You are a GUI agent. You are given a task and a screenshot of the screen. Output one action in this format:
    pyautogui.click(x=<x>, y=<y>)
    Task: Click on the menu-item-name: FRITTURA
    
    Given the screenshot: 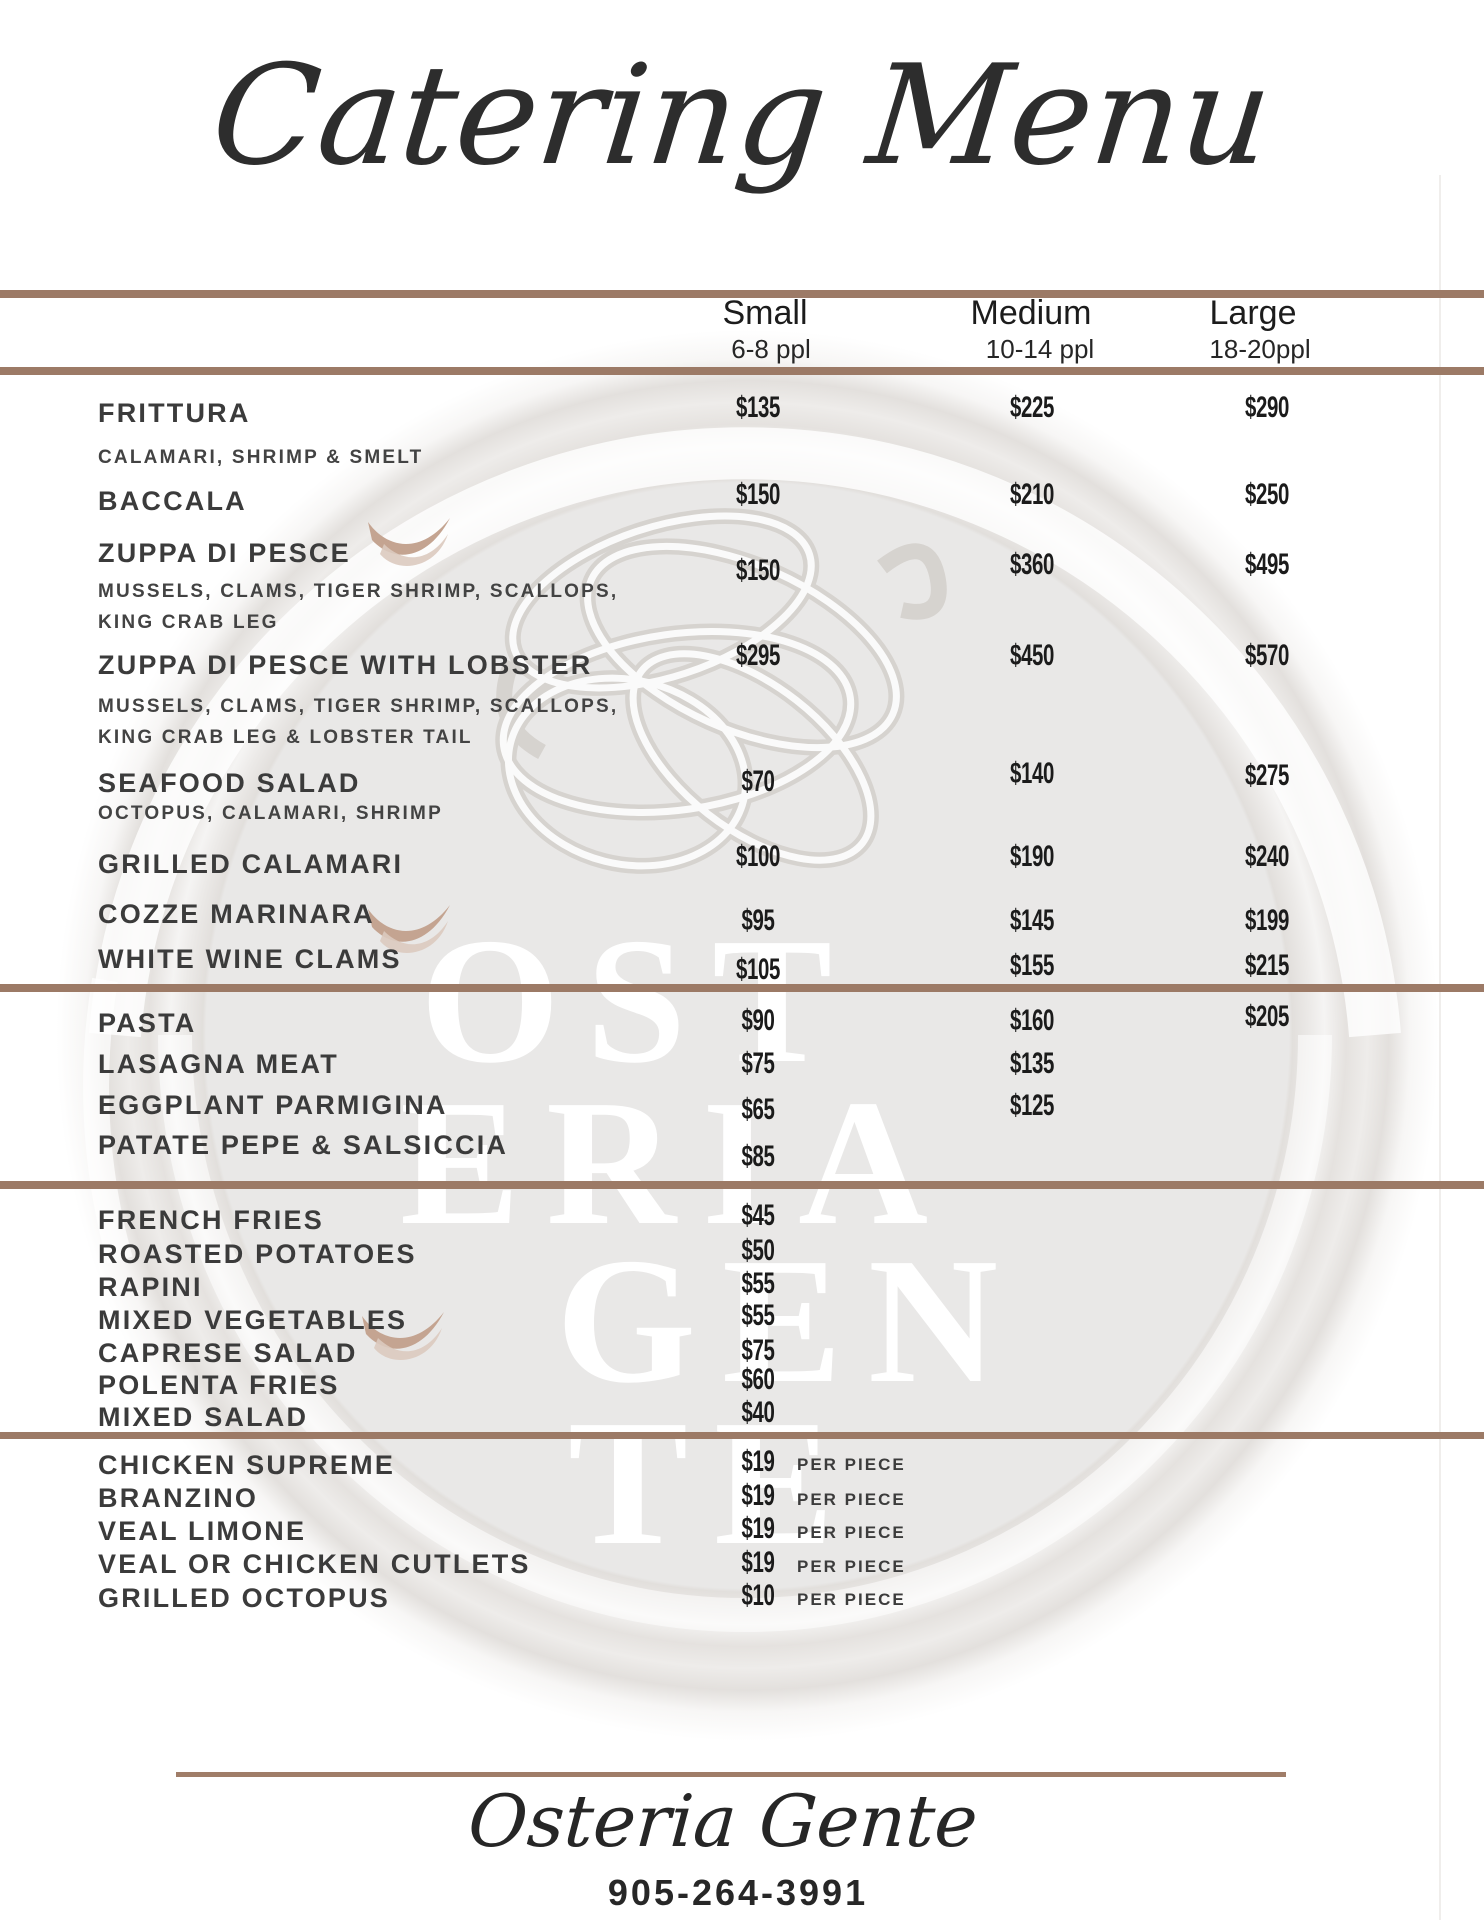 What is the action you would take?
    pyautogui.click(x=174, y=413)
    